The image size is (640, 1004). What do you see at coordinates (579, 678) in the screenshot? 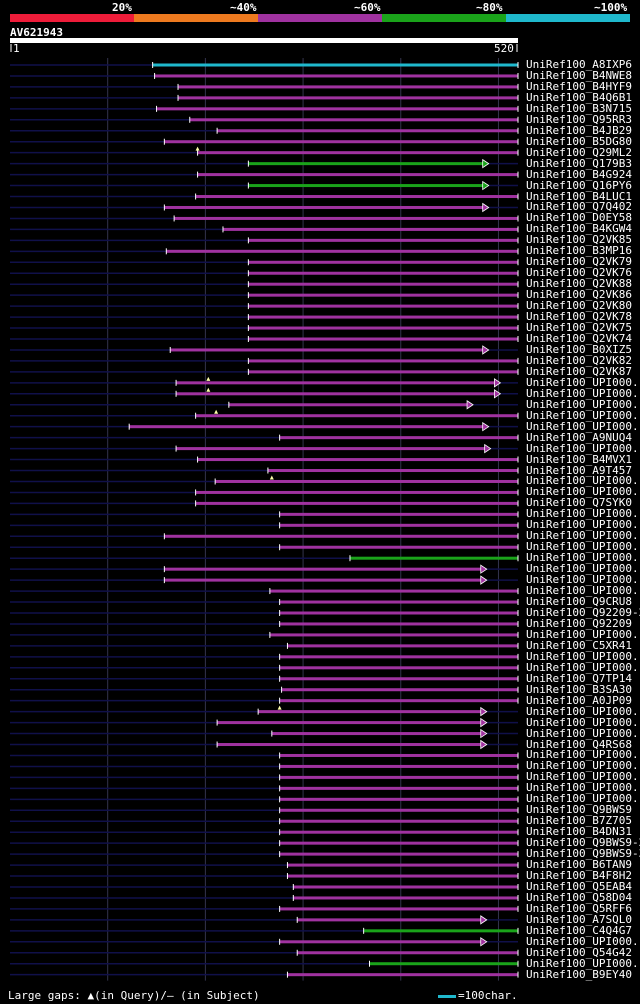
I see `hit-label: UniRef100_Q7TP14` at bounding box center [579, 678].